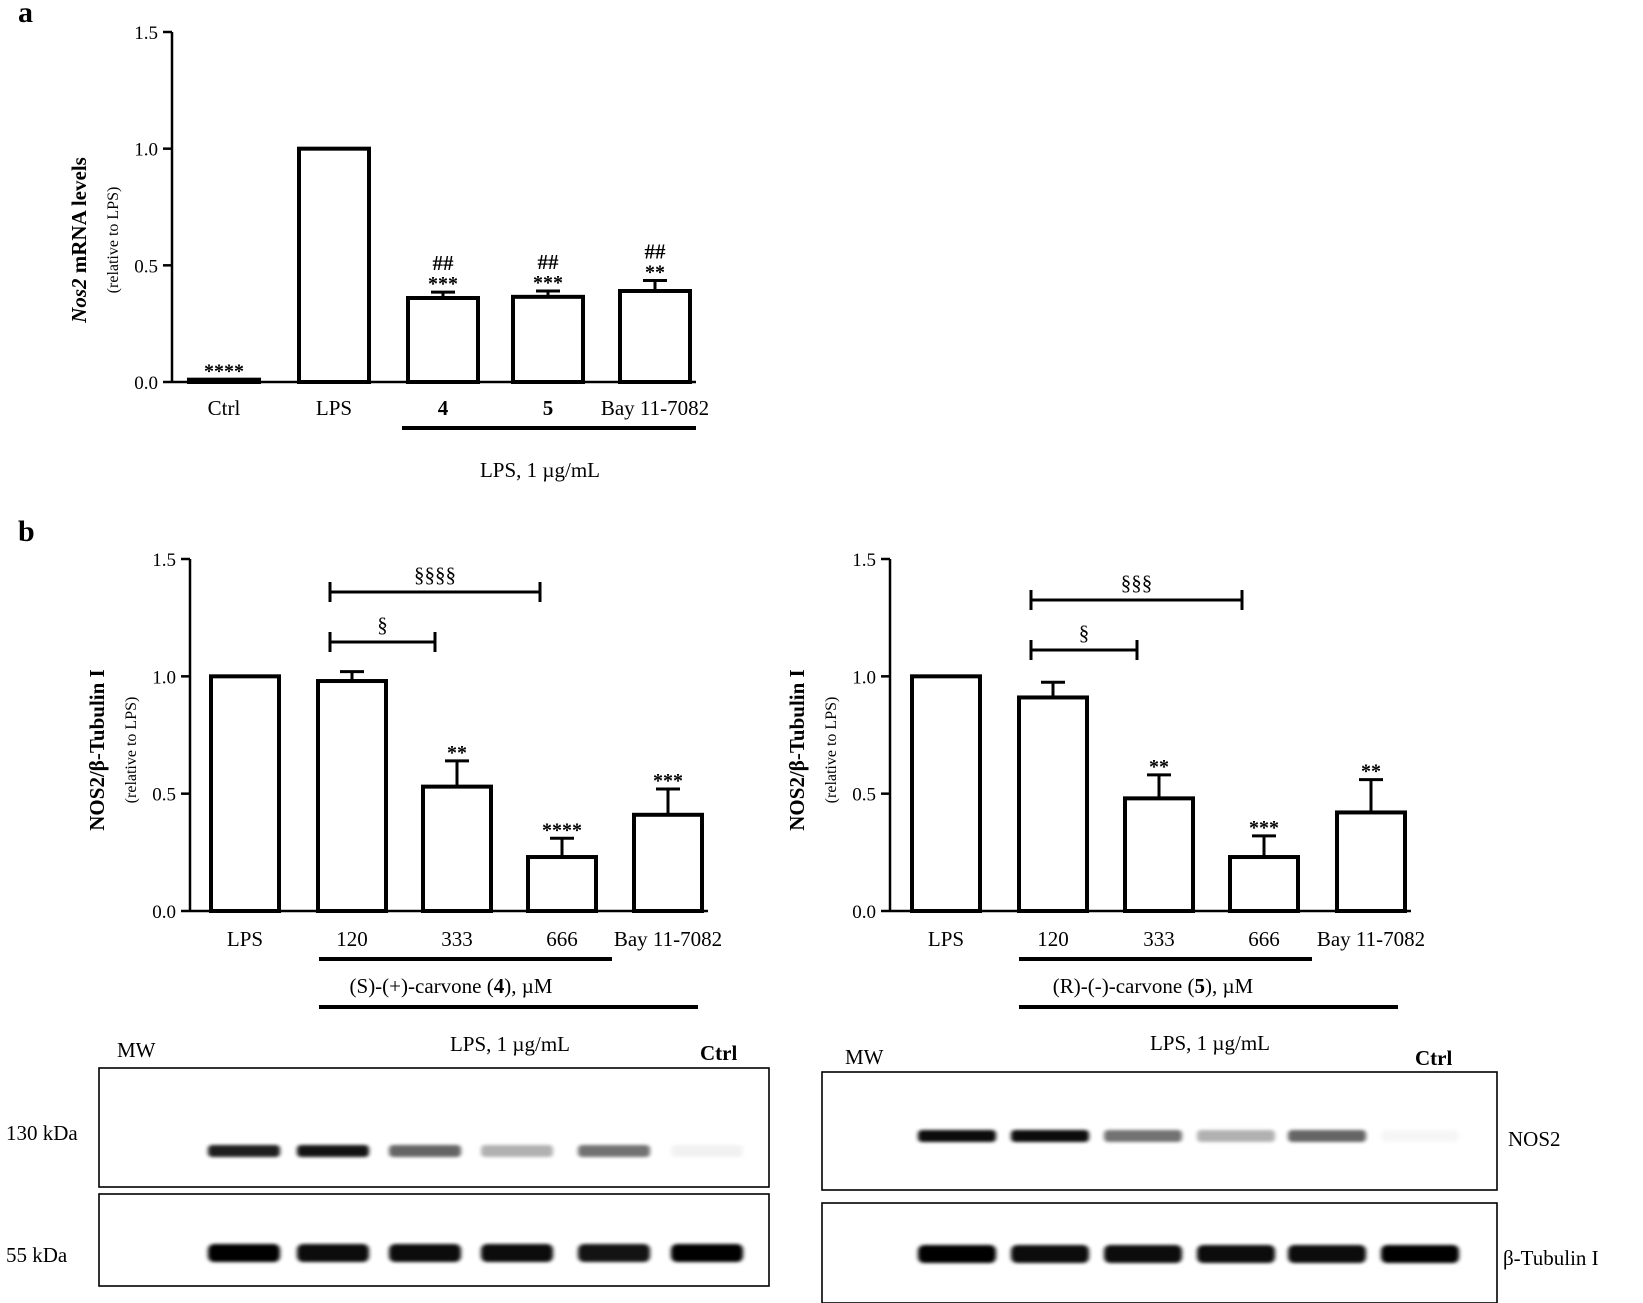 The height and width of the screenshot is (1303, 1643). What do you see at coordinates (435, 575) in the screenshot?
I see `bracket-label: §§§§` at bounding box center [435, 575].